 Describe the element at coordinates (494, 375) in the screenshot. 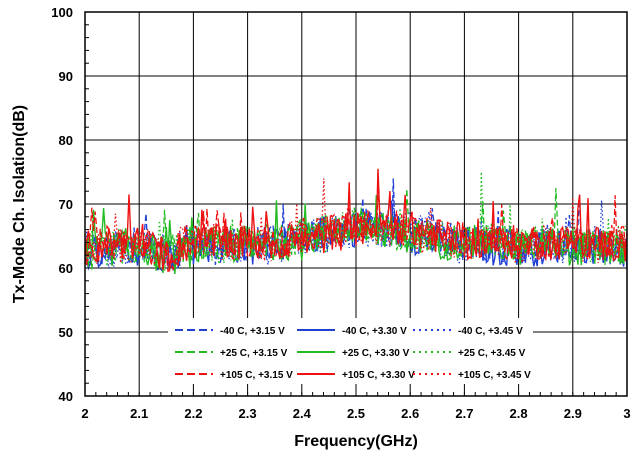

I see `legend-label-8: +105 C, +3.45 V` at that location.